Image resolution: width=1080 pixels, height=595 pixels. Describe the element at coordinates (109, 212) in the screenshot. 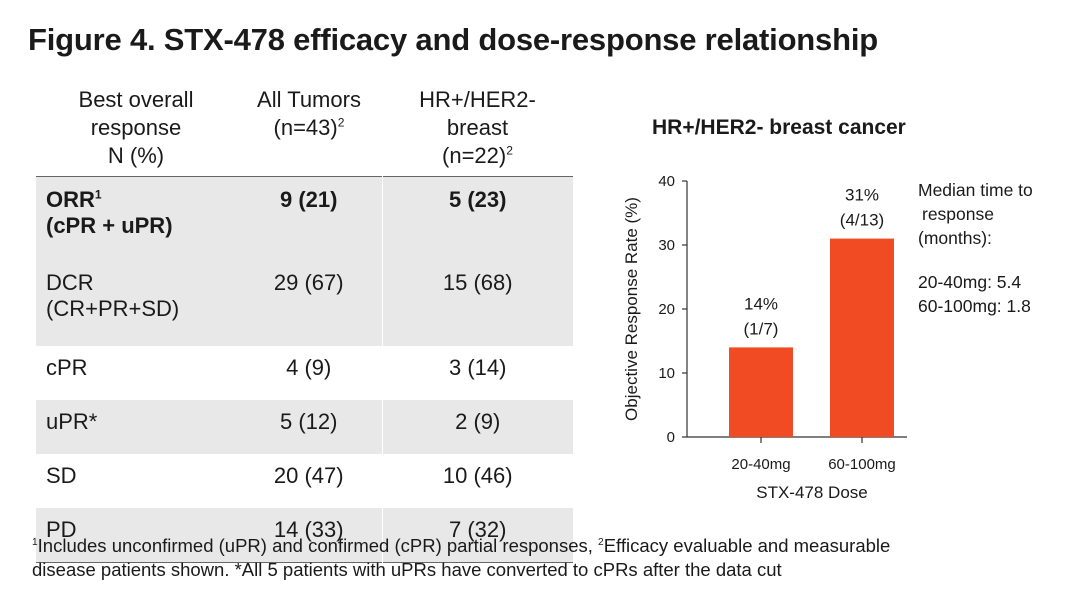

I see `row-label: ORR1 (cPR + uPR)` at that location.